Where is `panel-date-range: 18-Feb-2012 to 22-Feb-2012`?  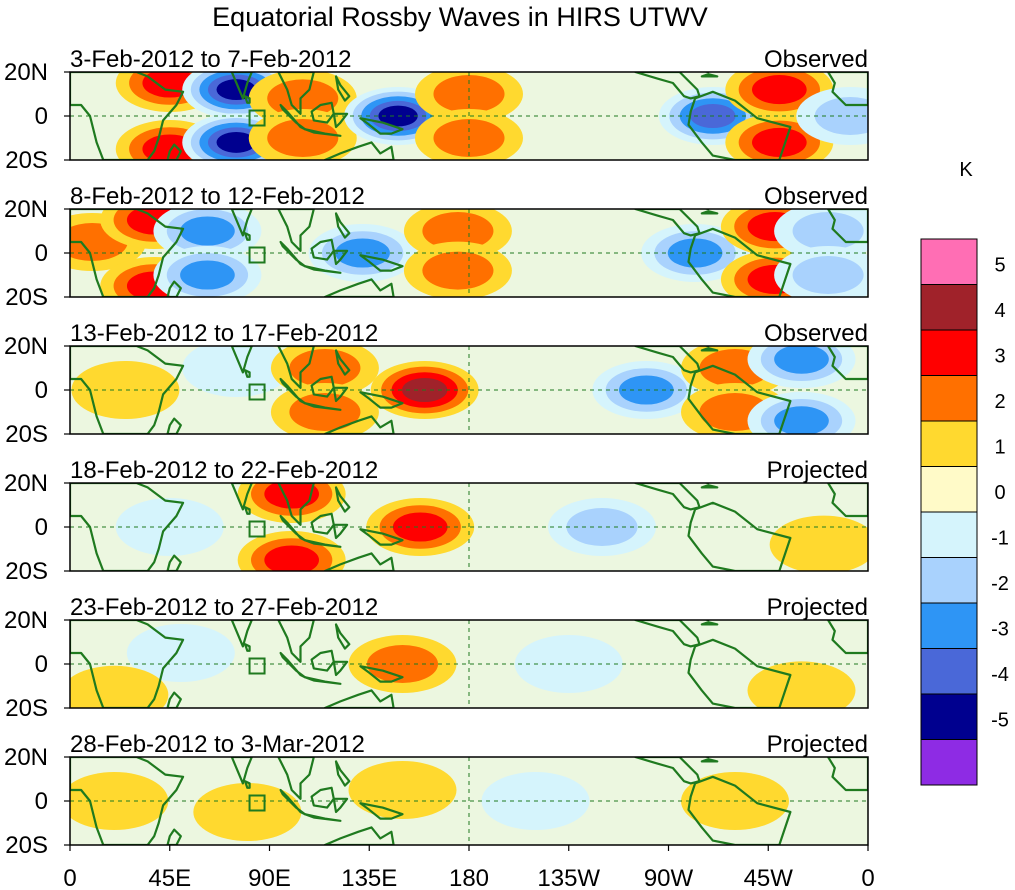
panel-date-range: 18-Feb-2012 to 22-Feb-2012 is located at coordinates (224, 470).